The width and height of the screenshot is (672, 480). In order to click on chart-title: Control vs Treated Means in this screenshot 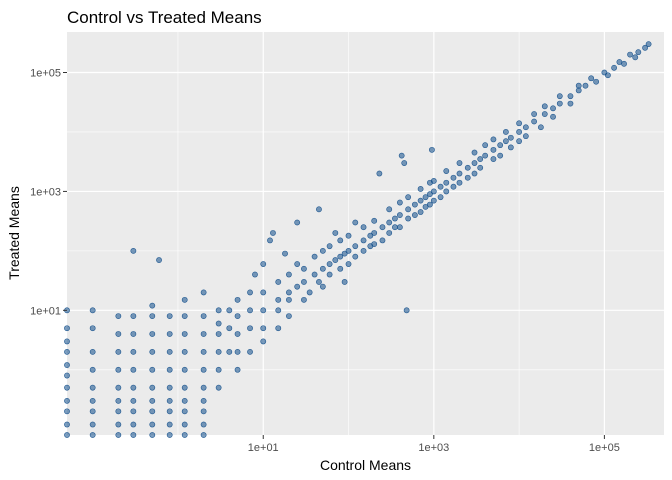, I will do `click(164, 17)`.